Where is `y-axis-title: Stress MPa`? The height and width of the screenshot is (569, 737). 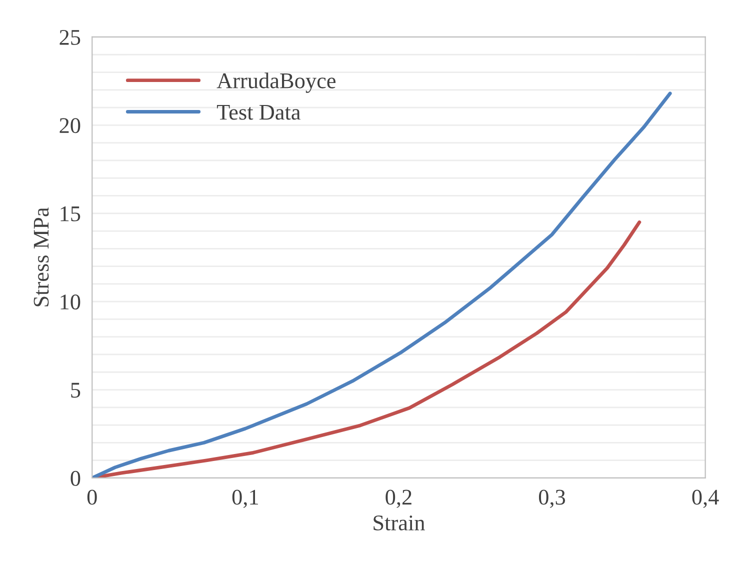 y-axis-title: Stress MPa is located at coordinates (41, 256).